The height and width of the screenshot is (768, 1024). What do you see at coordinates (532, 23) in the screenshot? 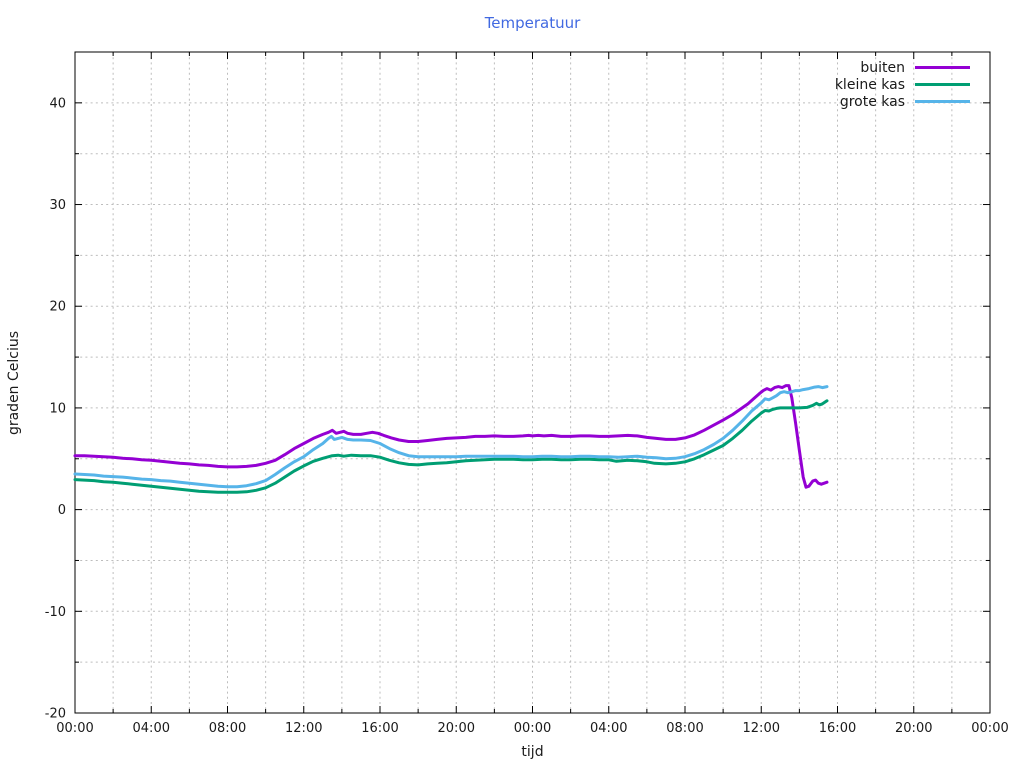
I see `chart-title: Temperatuur` at bounding box center [532, 23].